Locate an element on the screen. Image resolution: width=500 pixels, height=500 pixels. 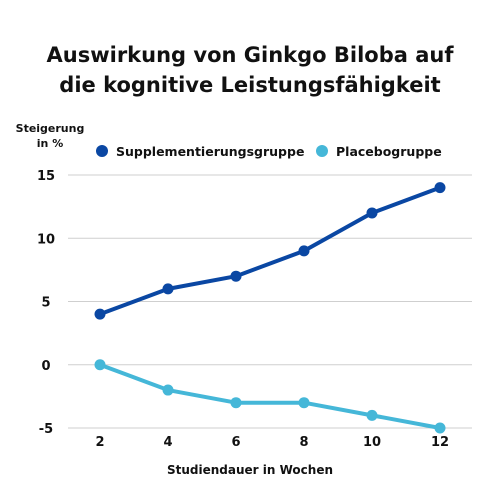
y-tick-label: 15 is located at coordinates (46, 176).